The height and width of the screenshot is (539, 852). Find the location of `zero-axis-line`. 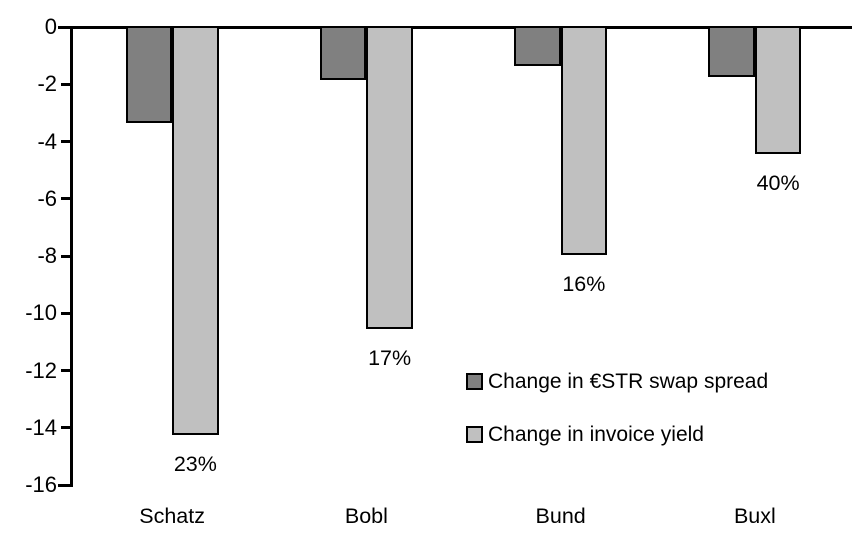

zero-axis-line is located at coordinates (460, 27).